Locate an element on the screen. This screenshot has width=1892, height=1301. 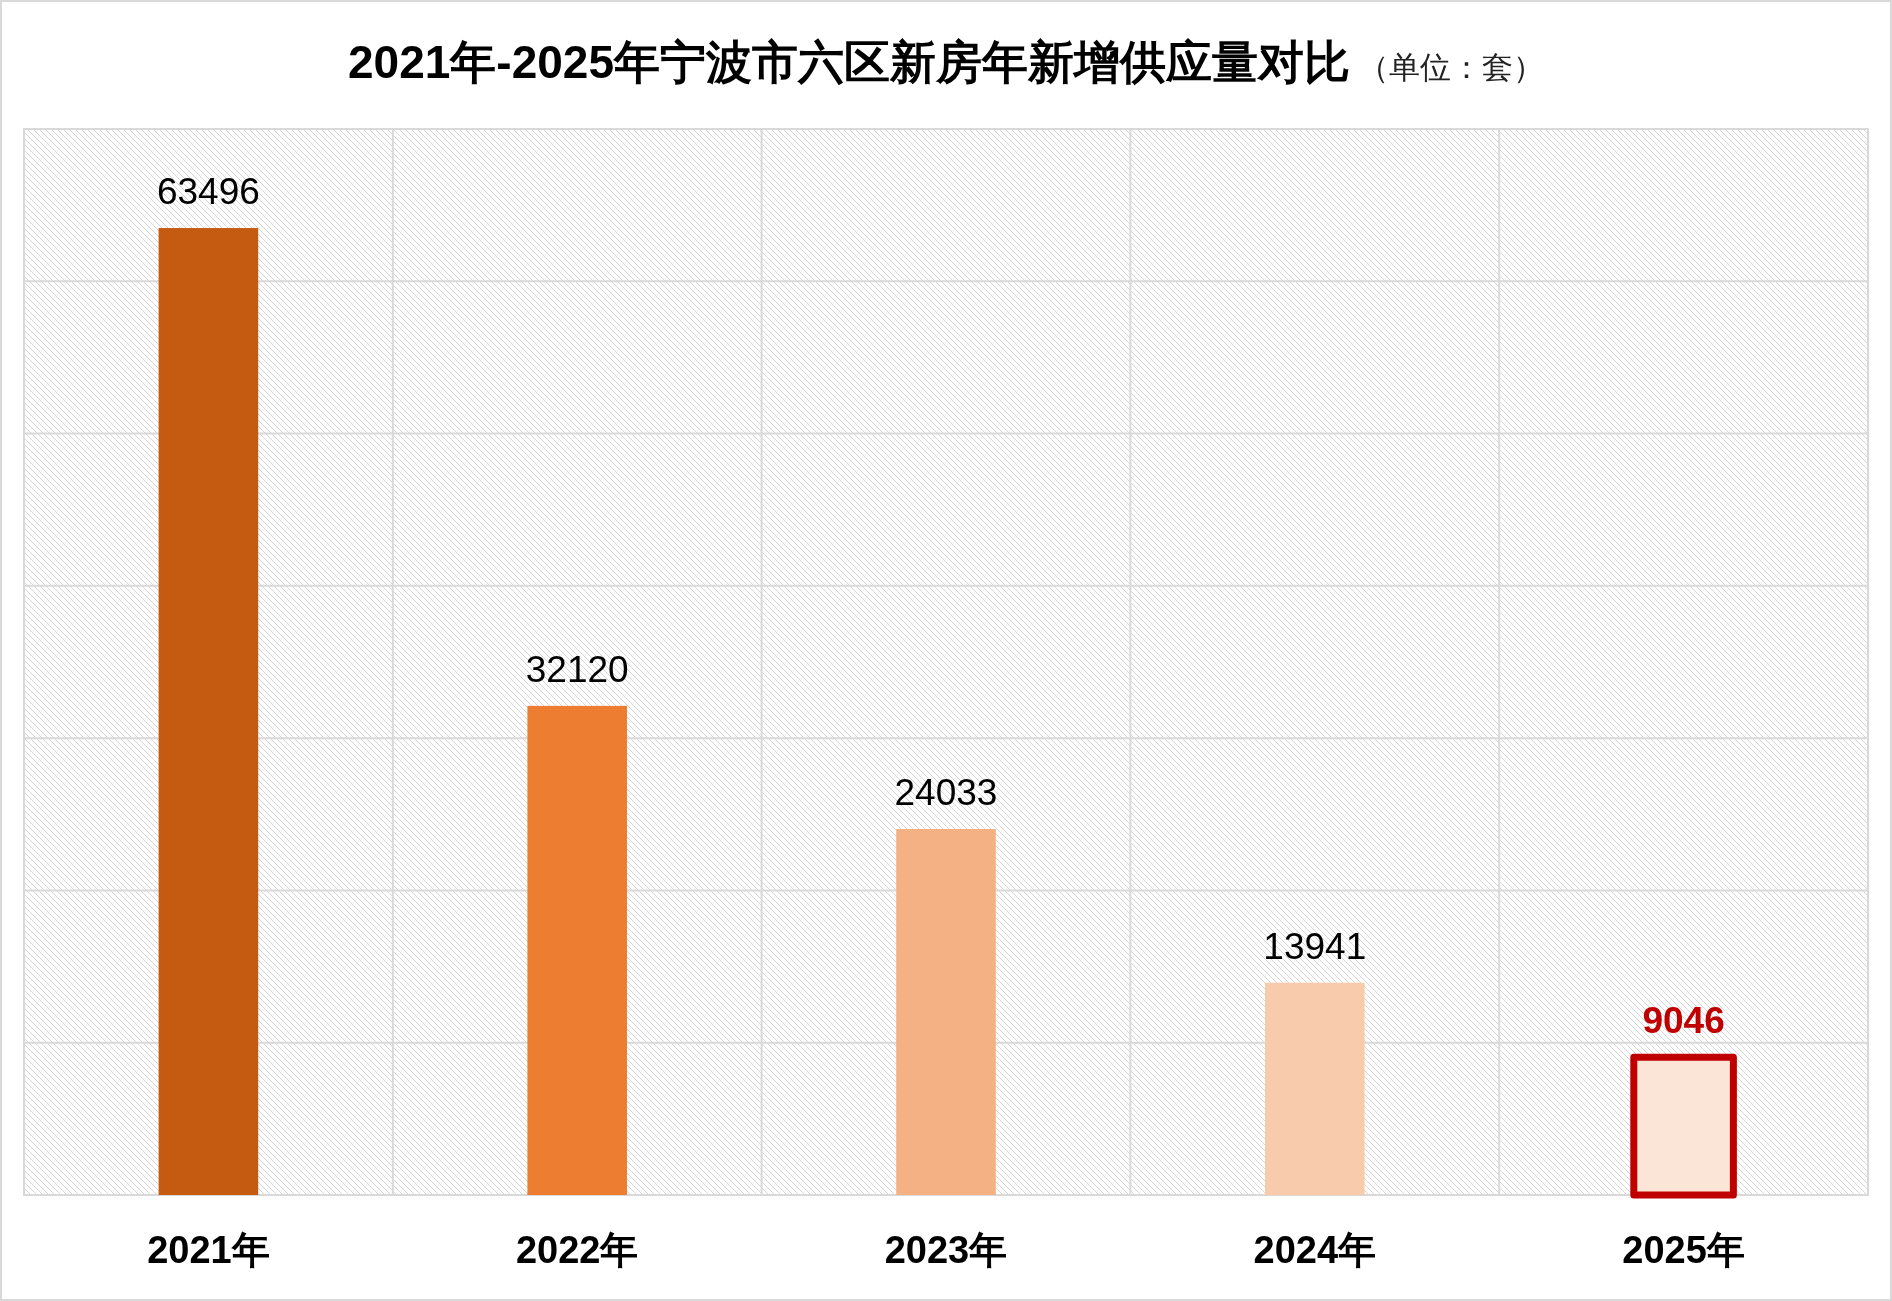
data-label: 24033 is located at coordinates (946, 793).